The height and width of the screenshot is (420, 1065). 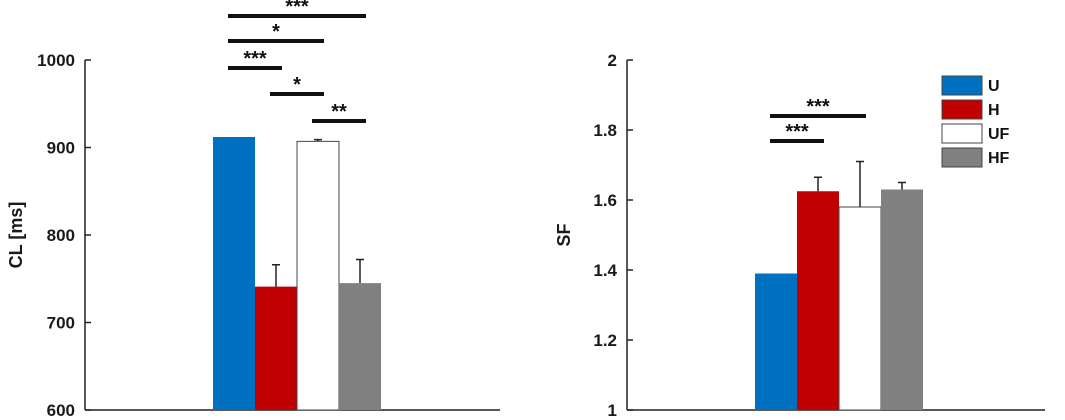 I want to click on y-tick-label: 1.8, so click(x=605, y=130).